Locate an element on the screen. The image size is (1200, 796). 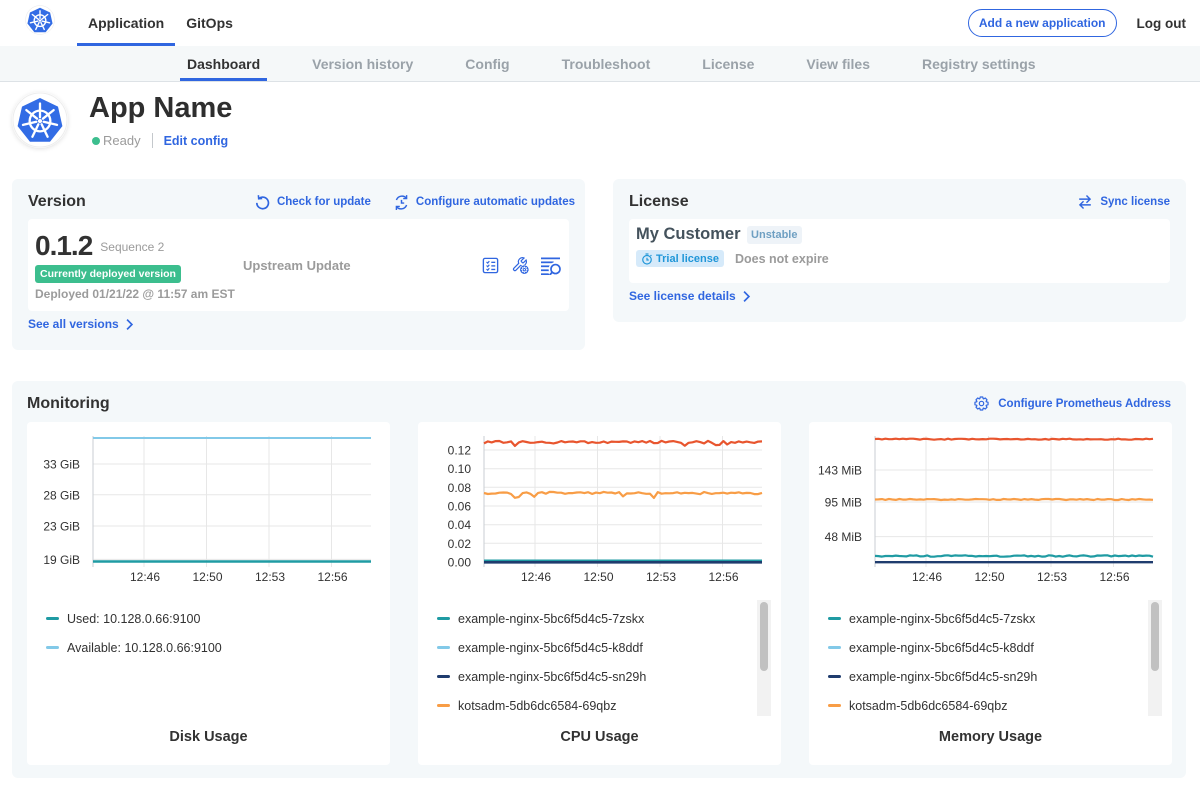
svg-text: 48 MiB is located at coordinates (843, 537).